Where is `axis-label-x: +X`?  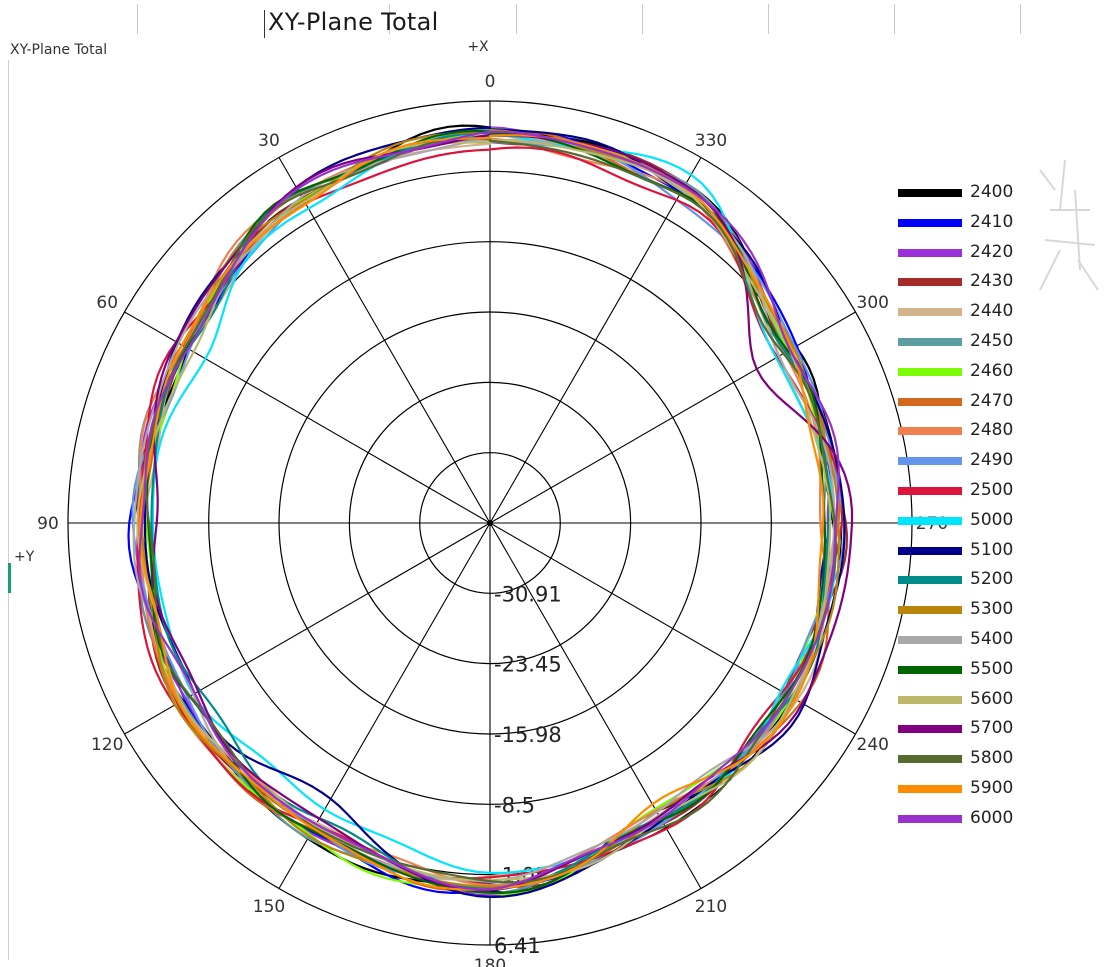 axis-label-x: +X is located at coordinates (478, 47).